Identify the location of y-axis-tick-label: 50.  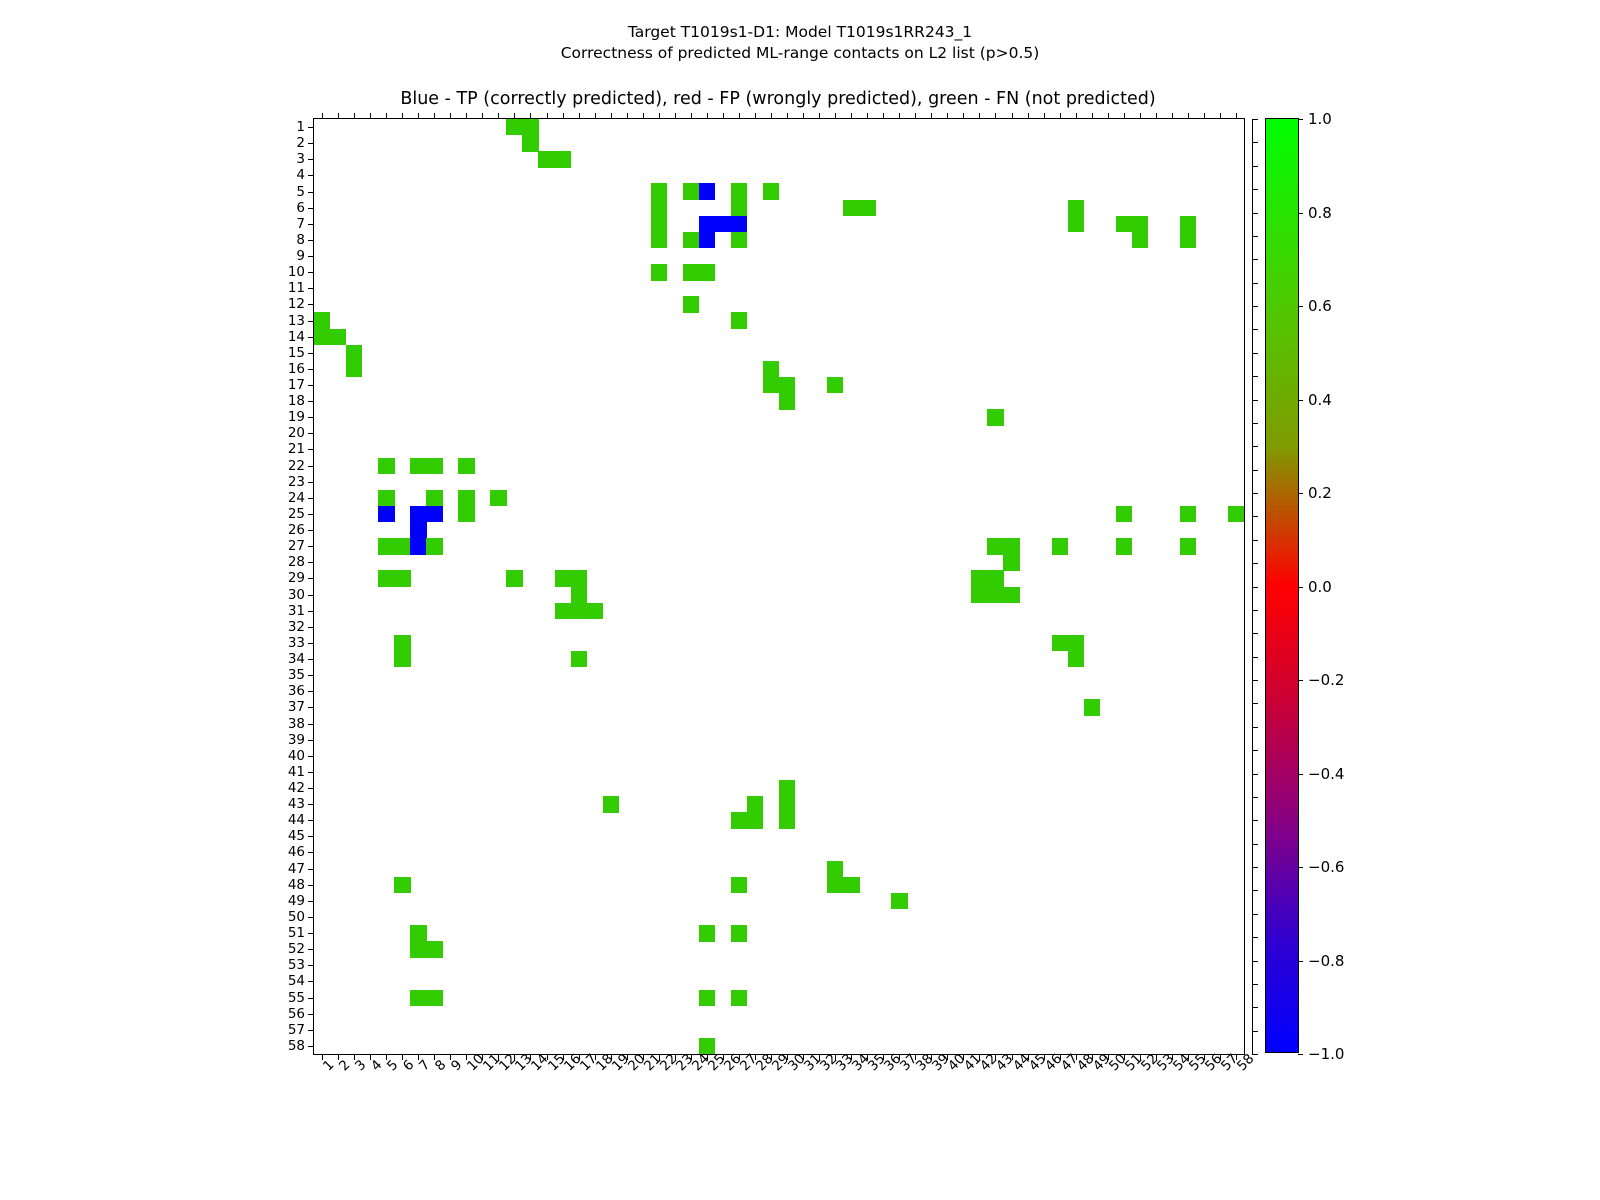
(296, 916).